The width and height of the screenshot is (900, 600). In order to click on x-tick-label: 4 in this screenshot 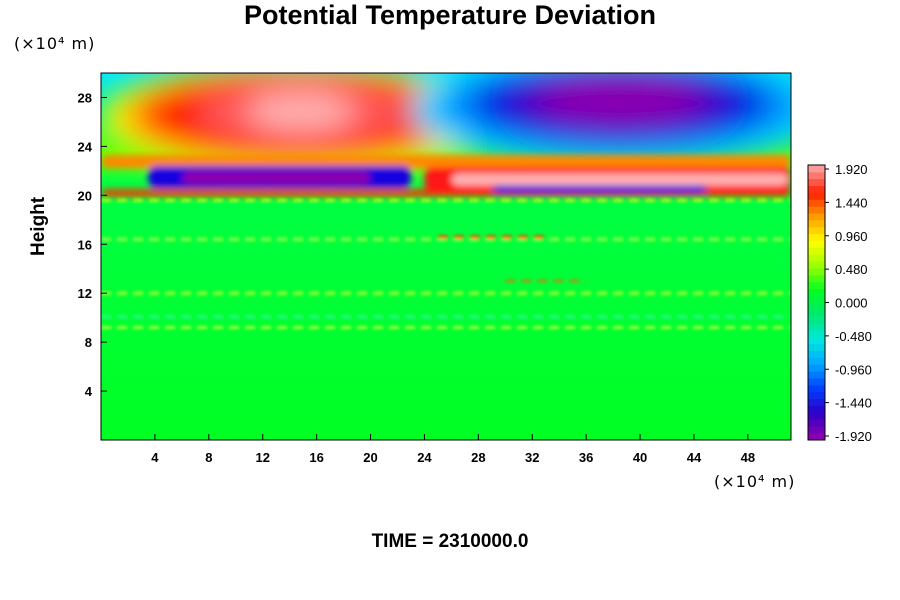, I will do `click(155, 457)`.